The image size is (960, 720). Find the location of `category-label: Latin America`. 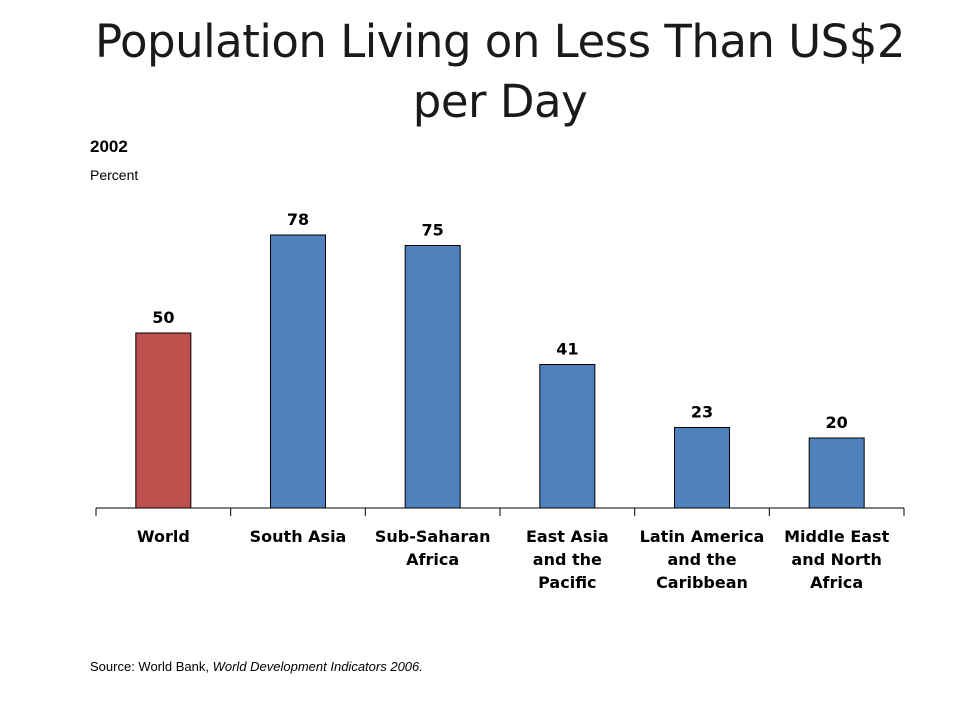

category-label: Latin America is located at coordinates (702, 536).